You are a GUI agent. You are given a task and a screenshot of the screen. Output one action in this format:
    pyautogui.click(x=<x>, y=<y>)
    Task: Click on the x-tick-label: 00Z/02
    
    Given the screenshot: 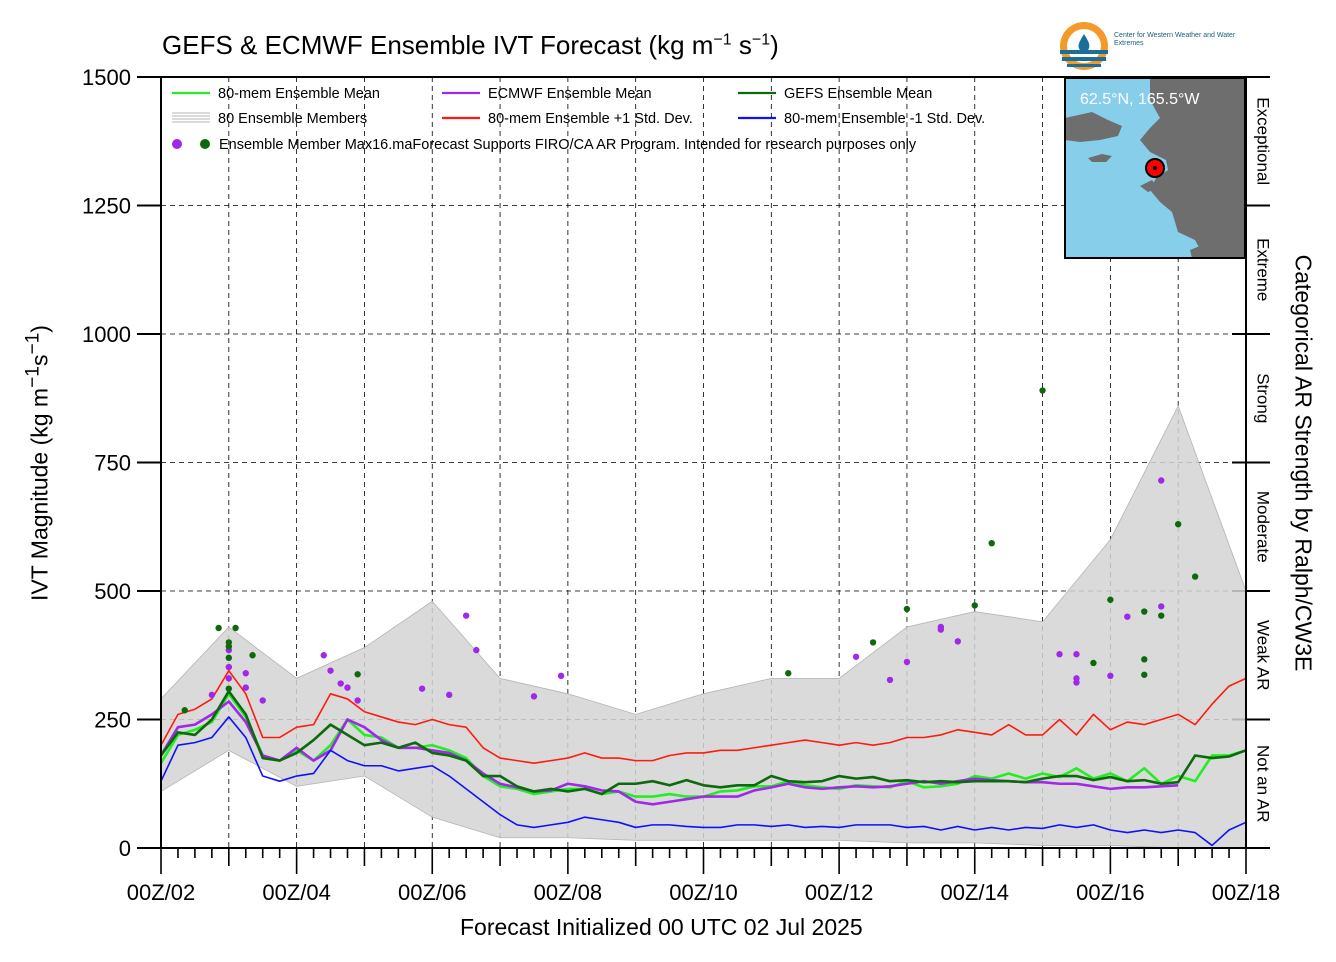 What is the action you would take?
    pyautogui.click(x=161, y=892)
    